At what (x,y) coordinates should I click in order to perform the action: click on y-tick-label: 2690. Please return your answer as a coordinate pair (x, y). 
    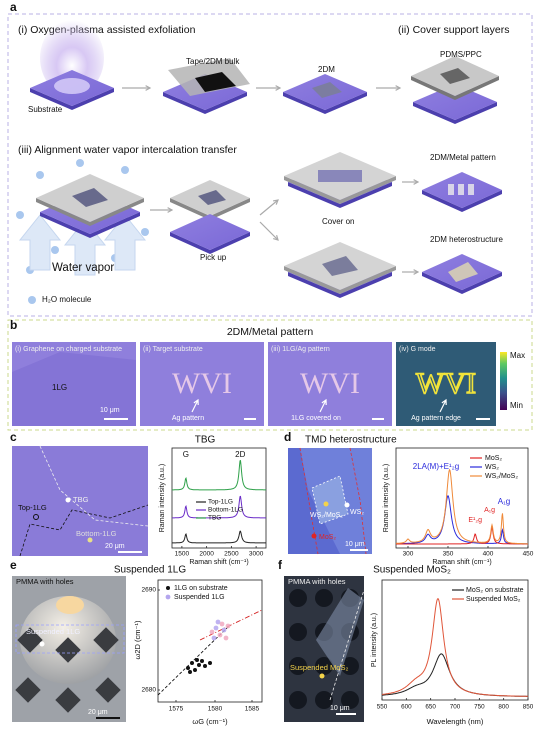
    Looking at the image, I should click on (149, 590).